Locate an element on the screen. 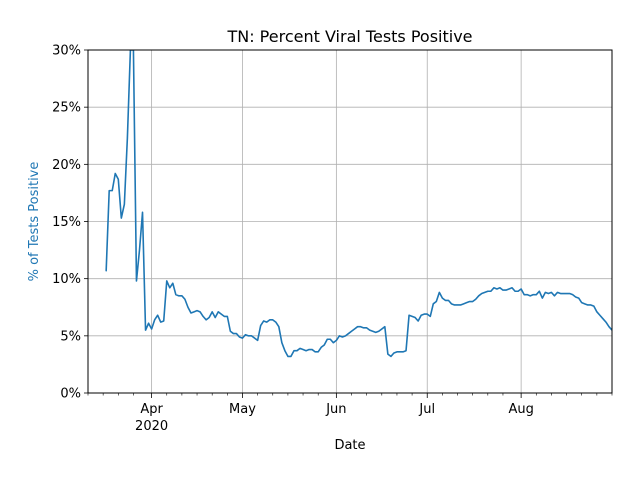  x-tick-label: Jul is located at coordinates (426, 409).